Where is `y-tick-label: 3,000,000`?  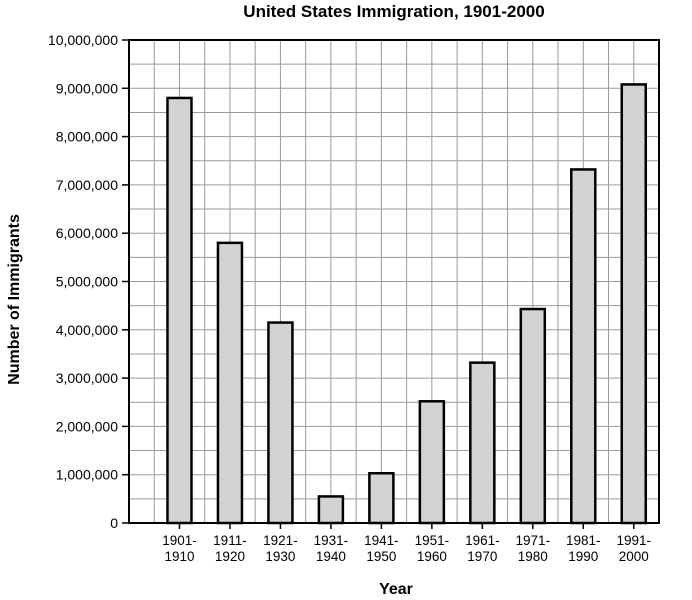 y-tick-label: 3,000,000 is located at coordinates (87, 378).